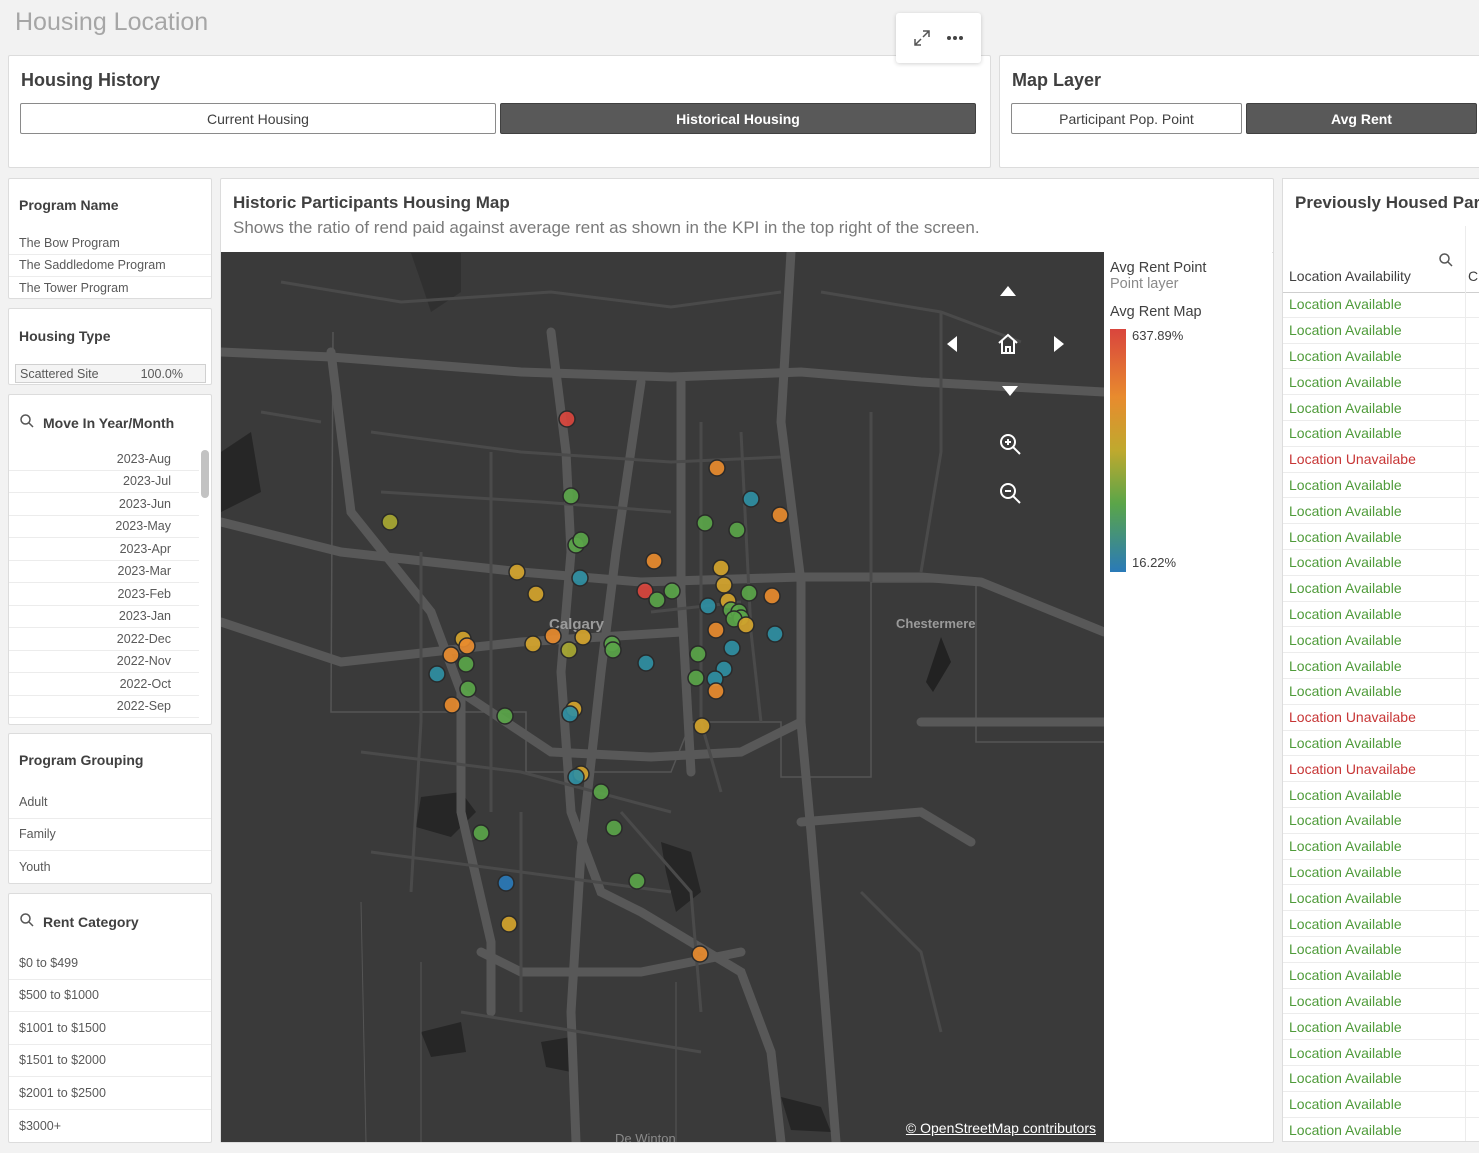 The image size is (1479, 1153). Describe the element at coordinates (110, 963) in the screenshot. I see `list-item: $0 to $499` at that location.